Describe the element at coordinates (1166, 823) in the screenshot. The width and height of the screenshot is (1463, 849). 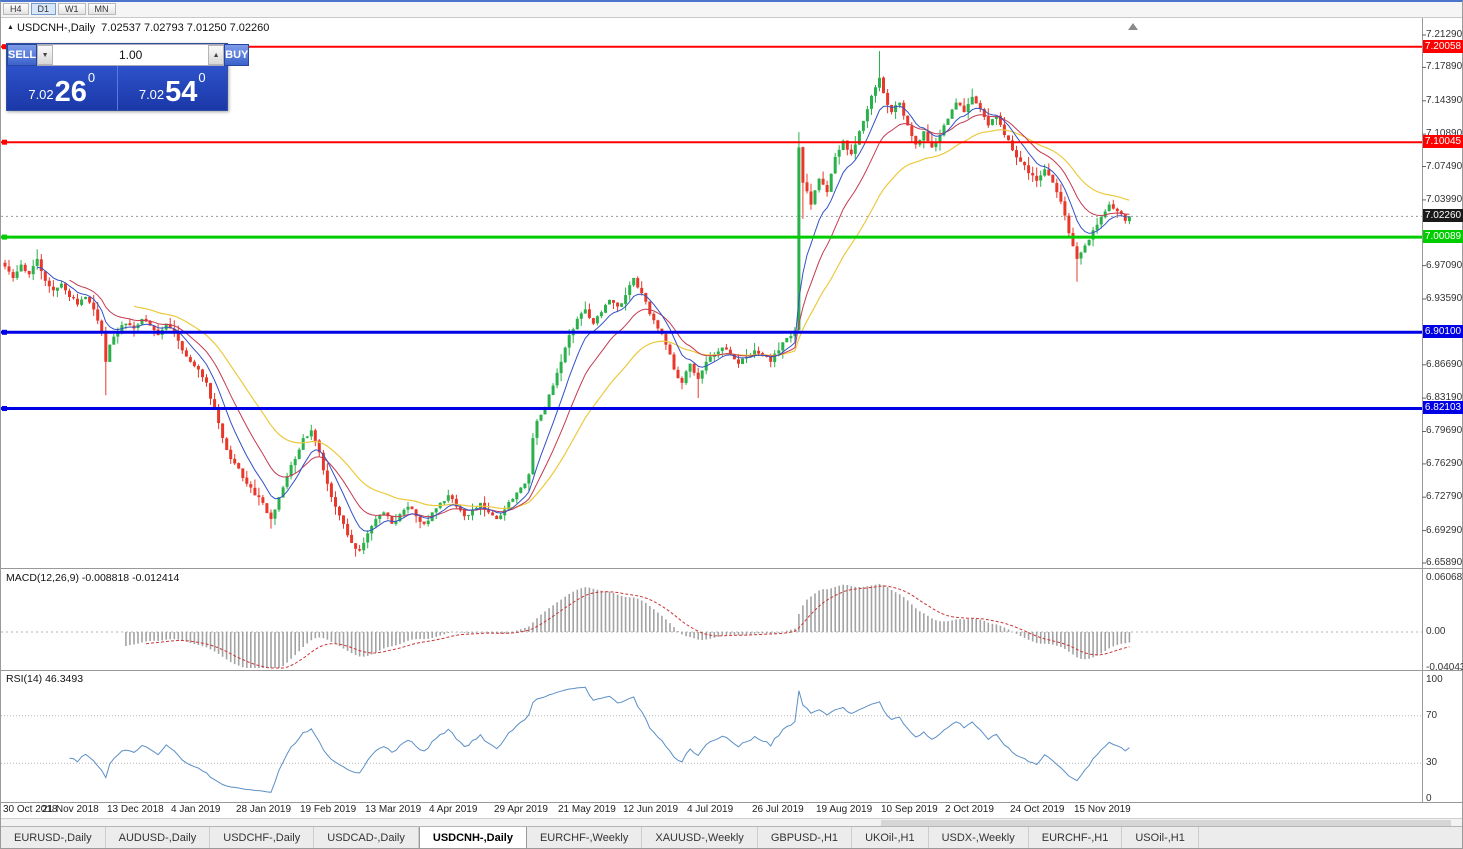
I see `scrollbar-thumb` at that location.